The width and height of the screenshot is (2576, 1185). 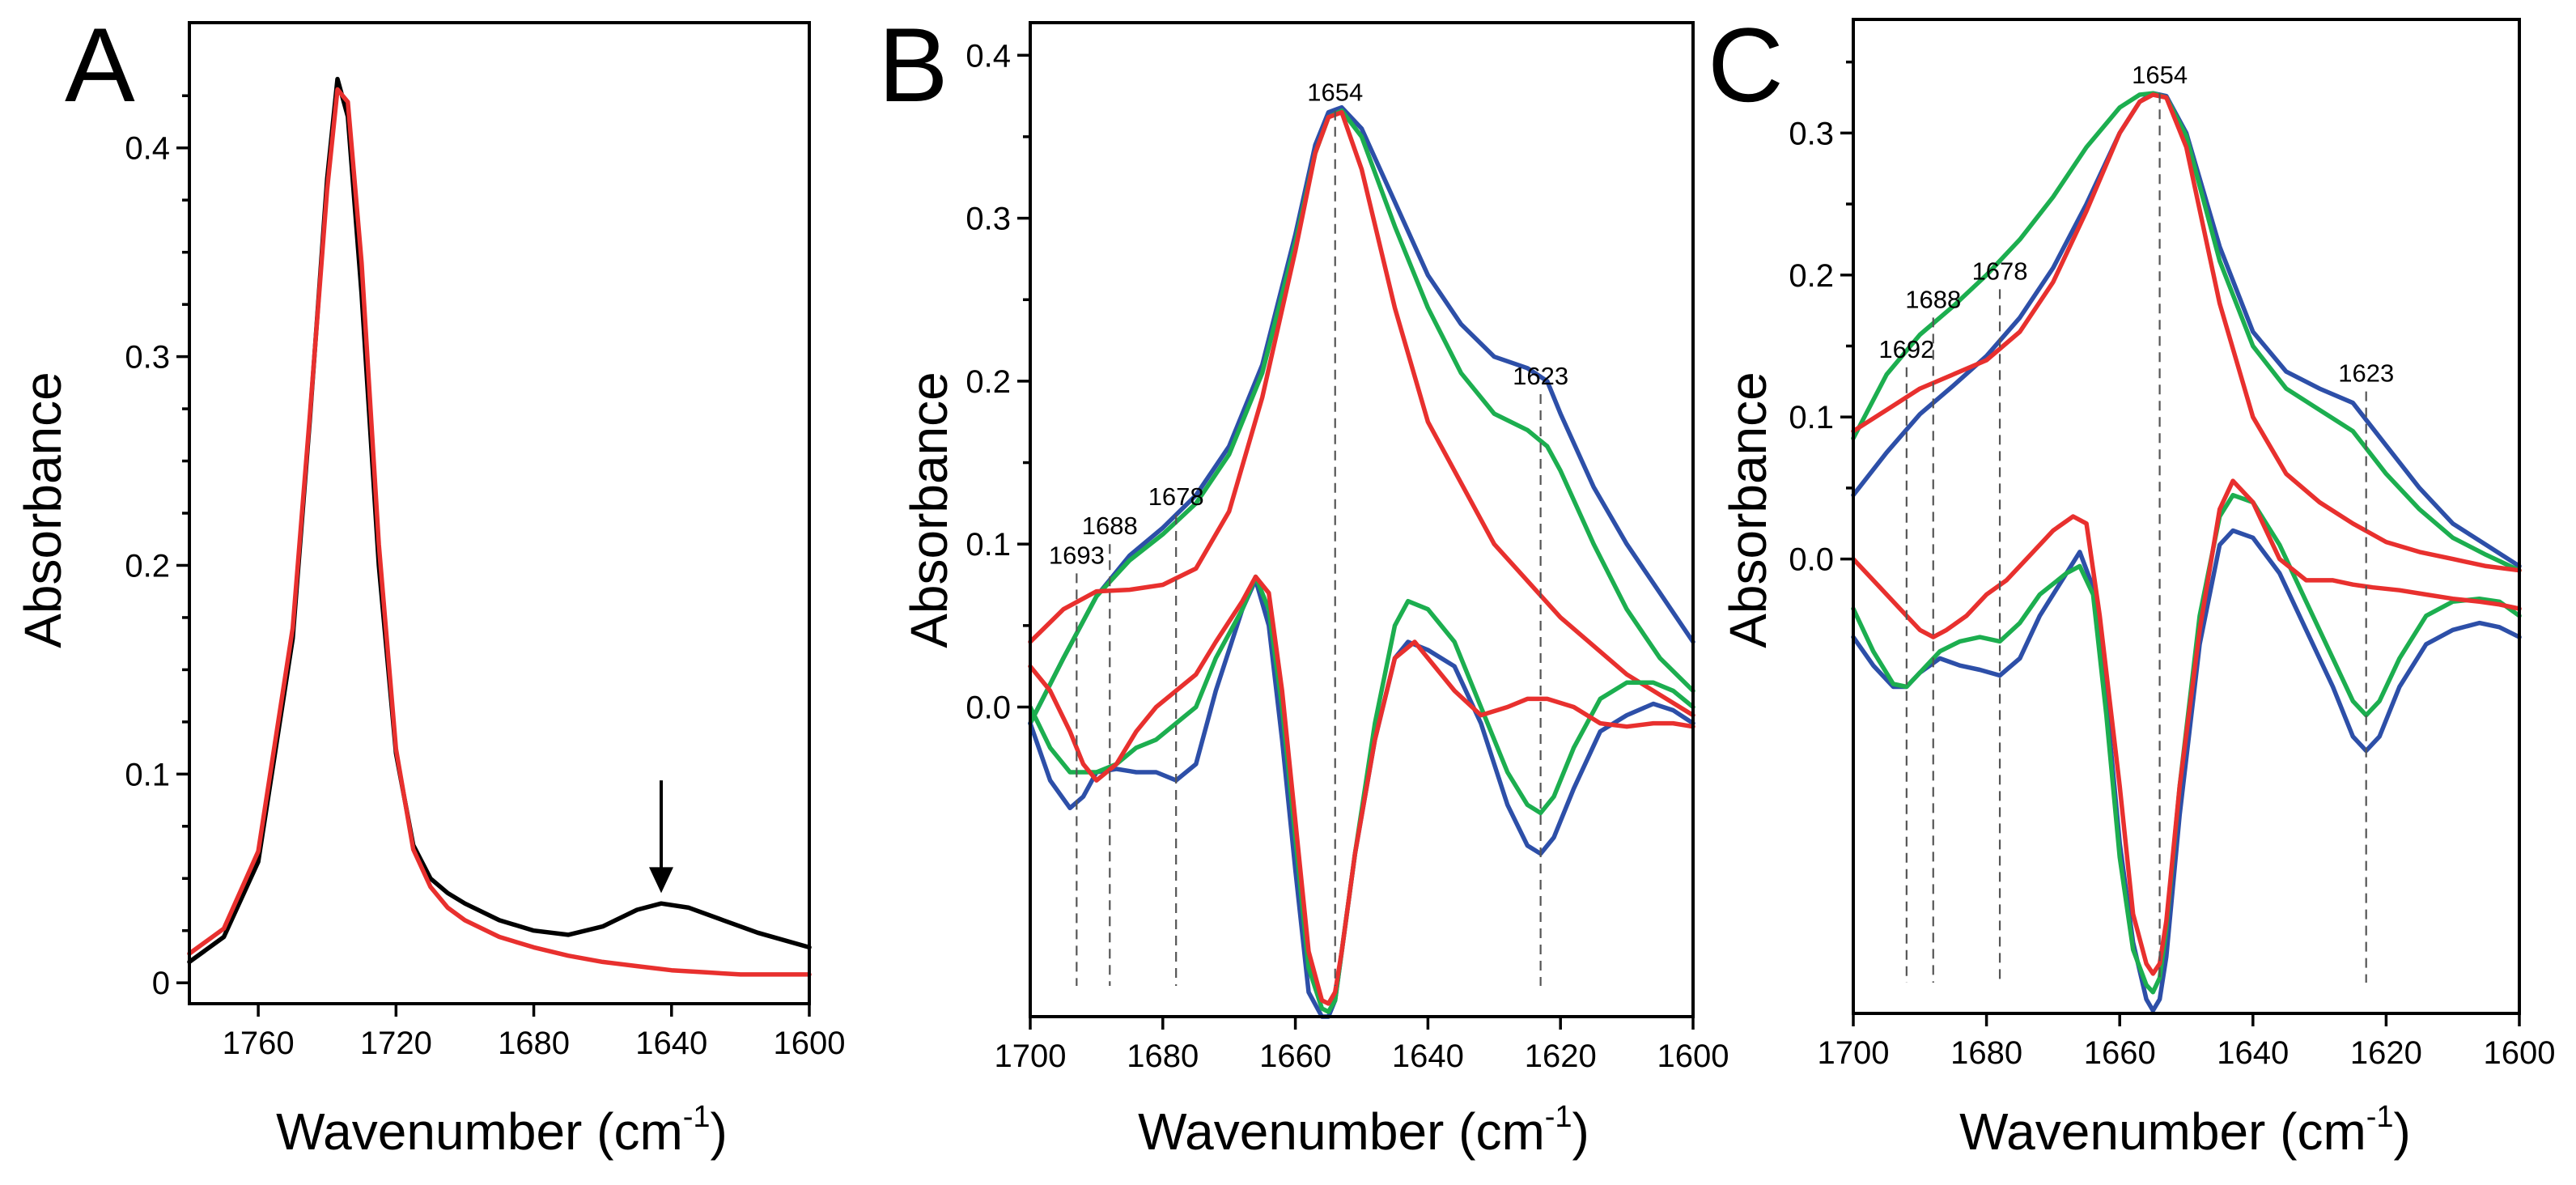 I want to click on arrow-icon-head, so click(x=661, y=880).